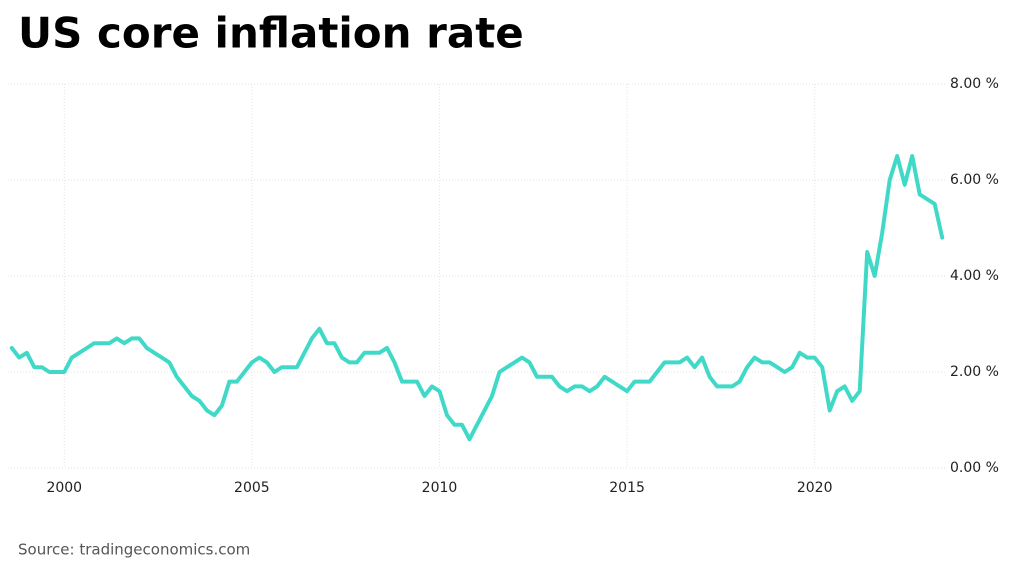  I want to click on x-tick-label: 2020, so click(815, 488).